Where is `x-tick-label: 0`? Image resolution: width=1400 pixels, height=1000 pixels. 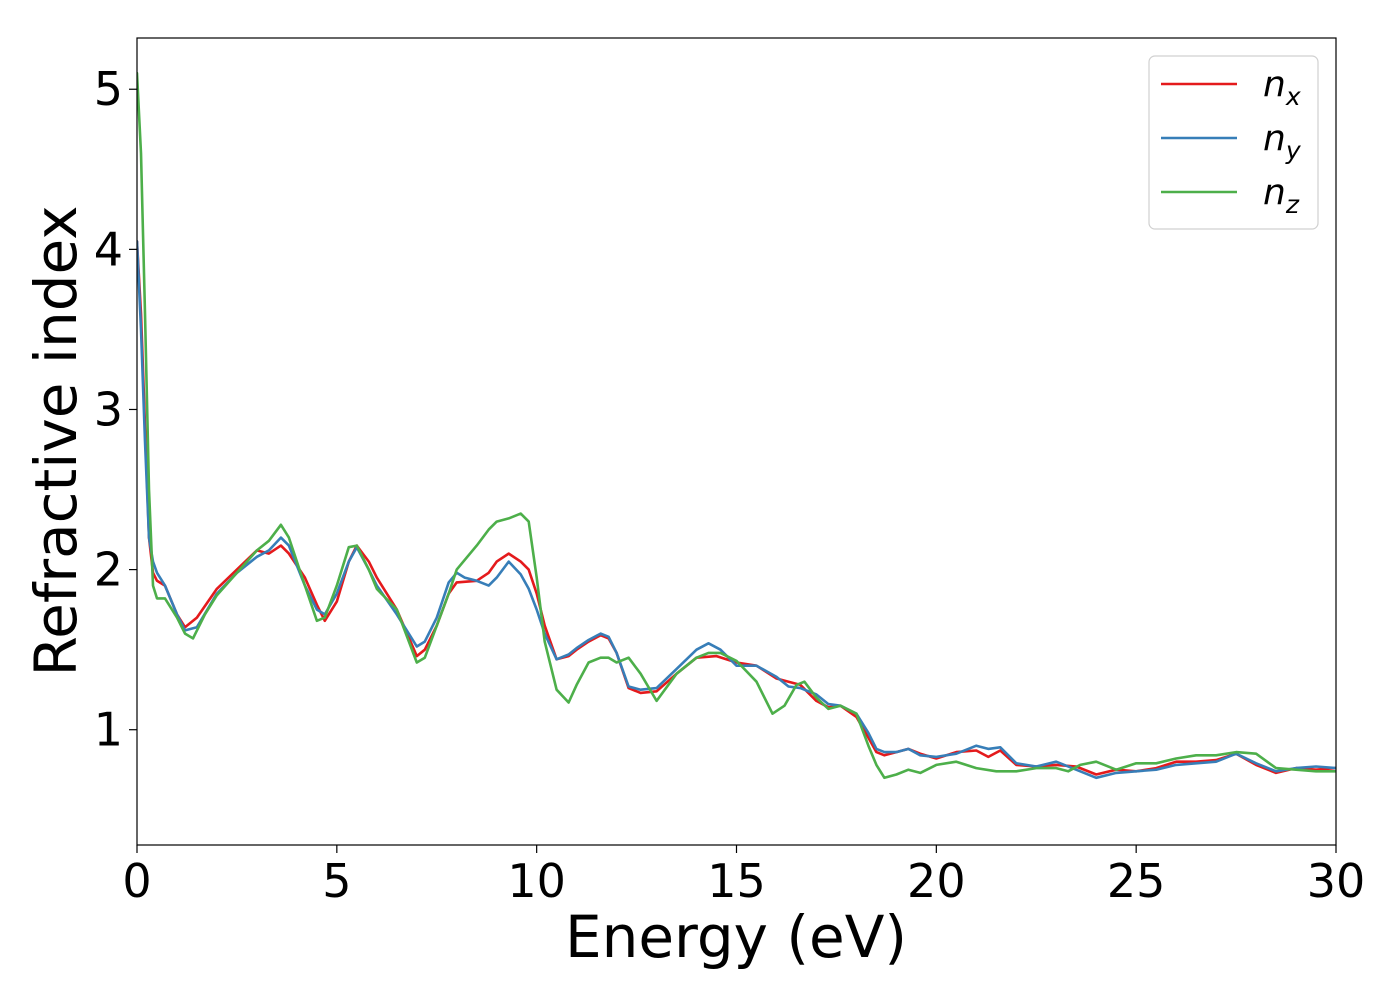 x-tick-label: 0 is located at coordinates (136, 881).